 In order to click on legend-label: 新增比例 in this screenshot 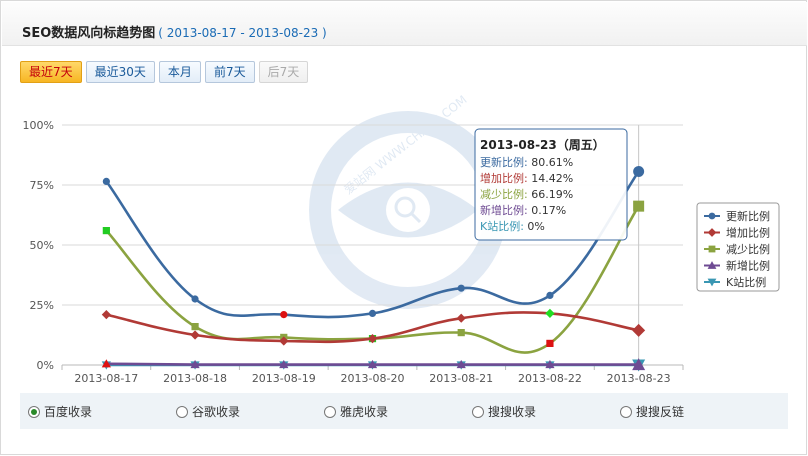, I will do `click(748, 266)`.